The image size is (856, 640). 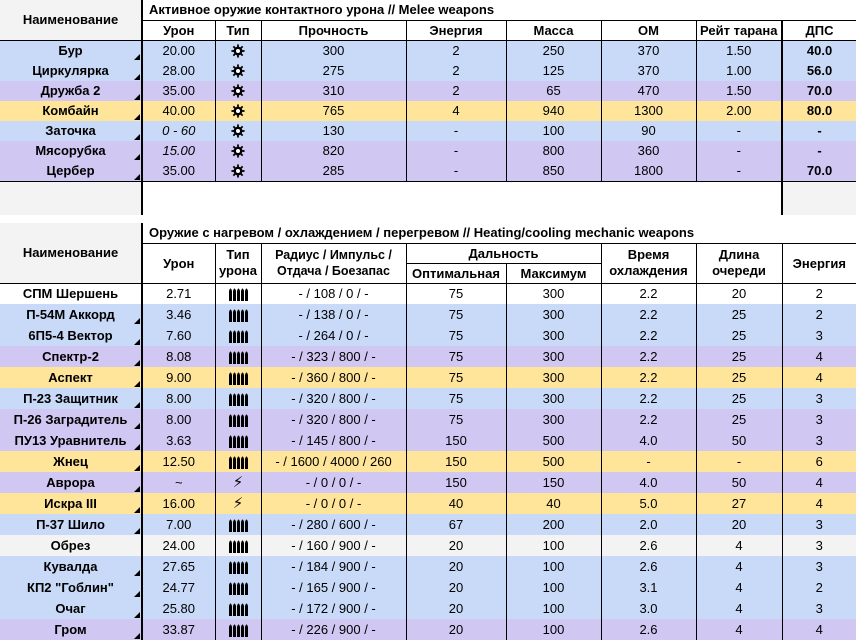 I want to click on mass-cell: 100, so click(x=553, y=130).